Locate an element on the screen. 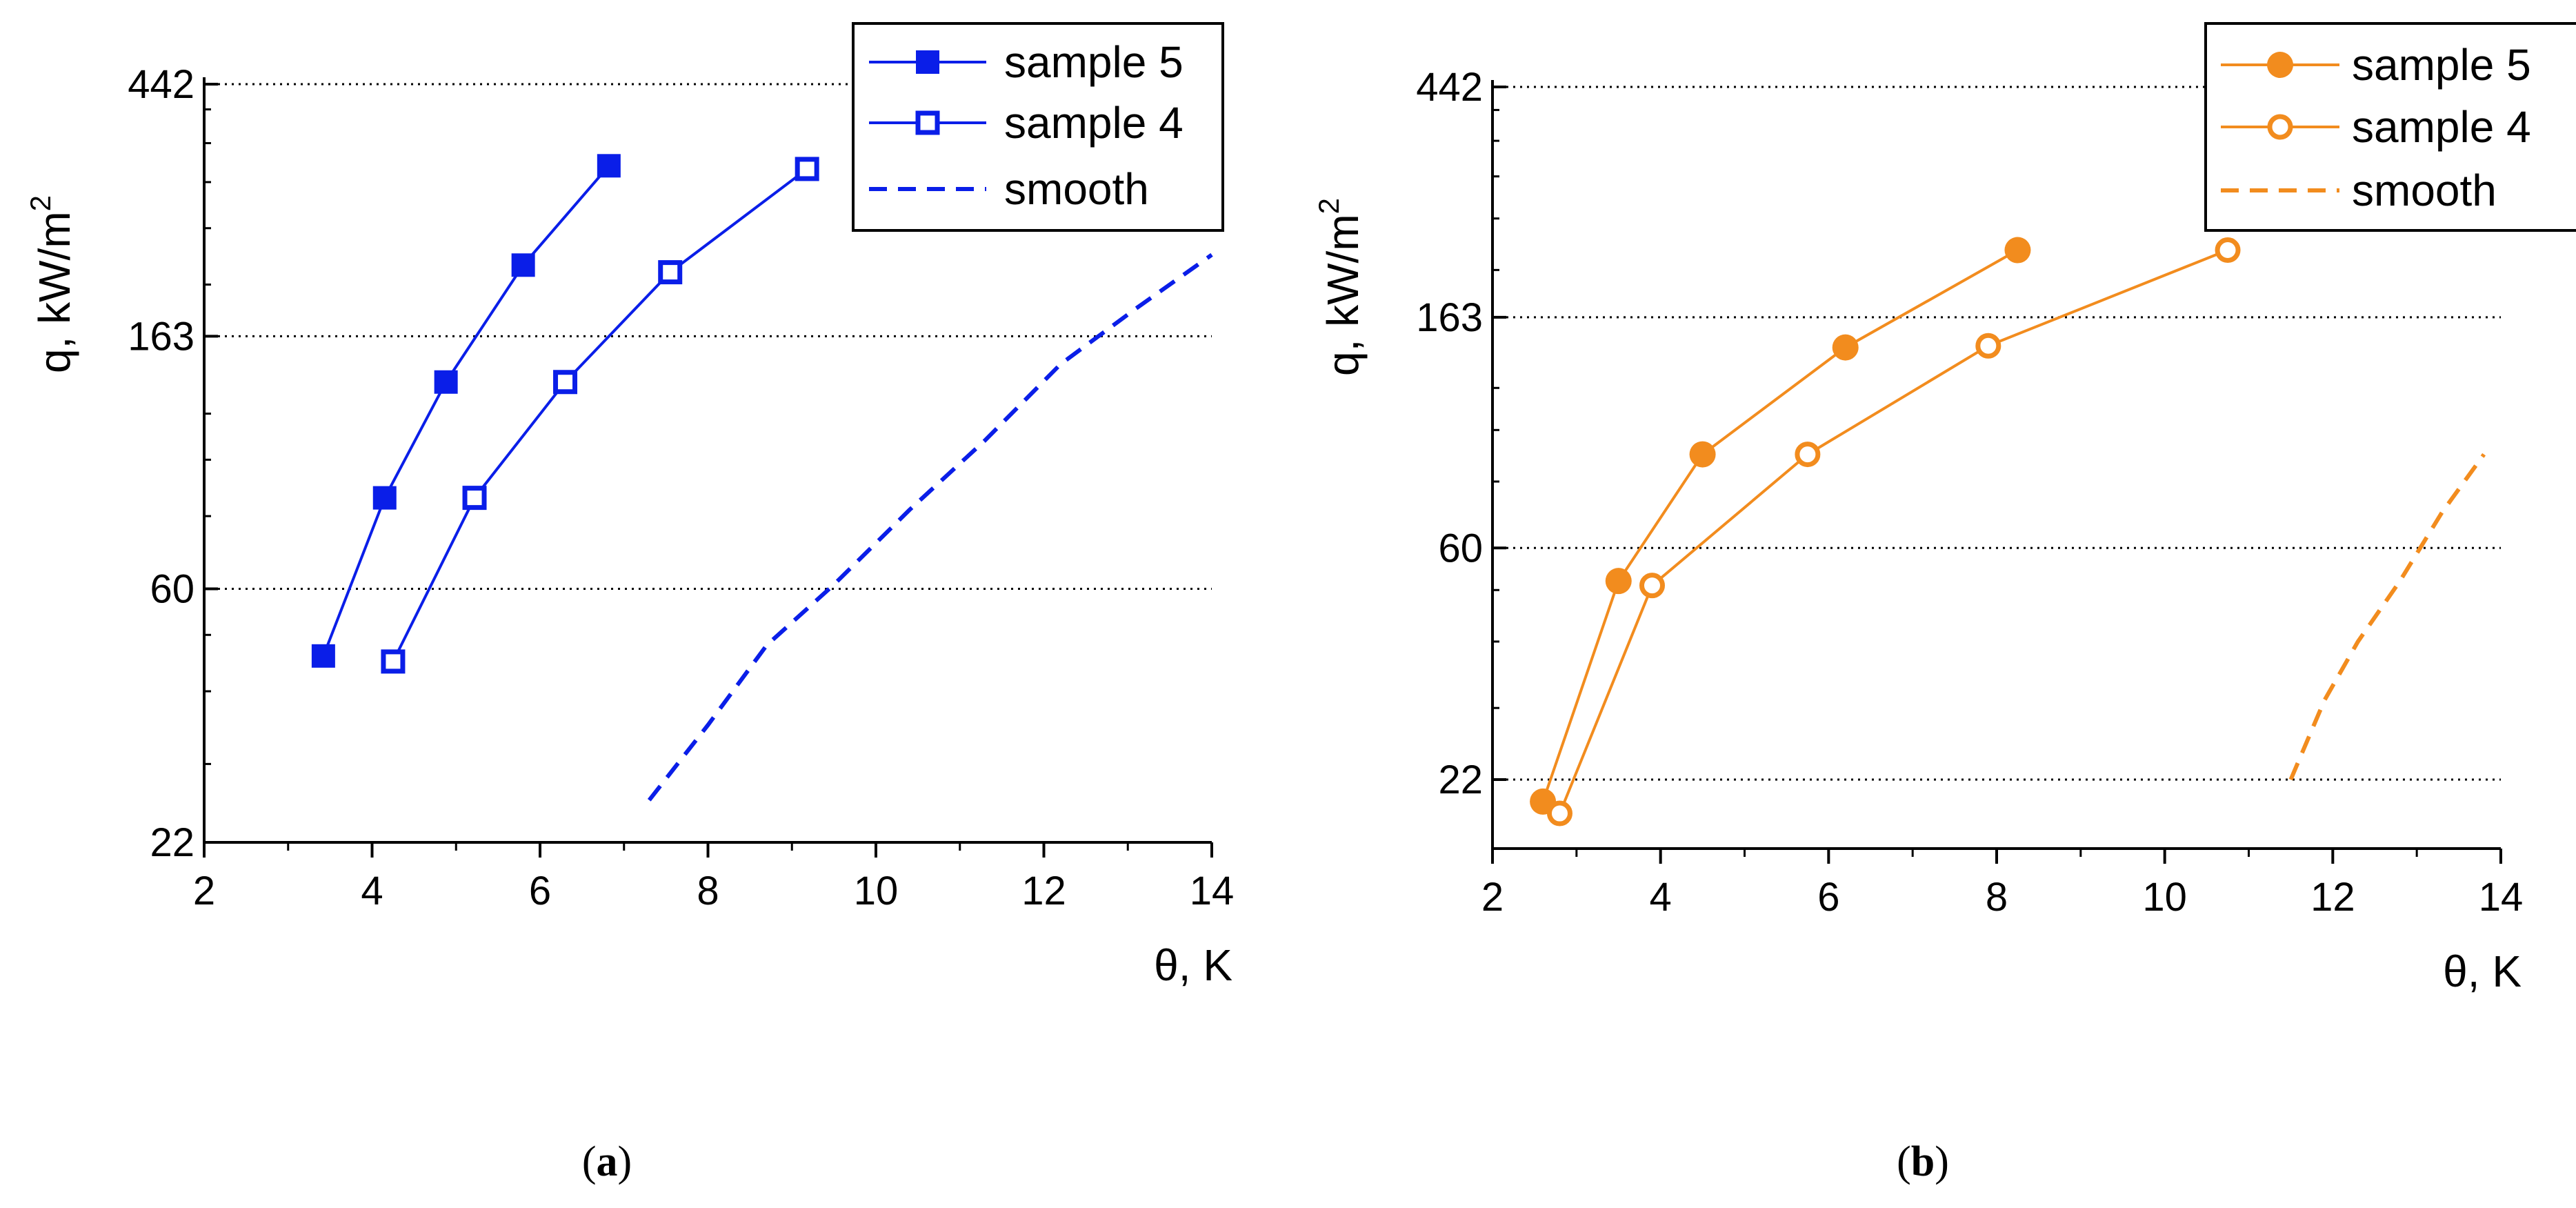 The width and height of the screenshot is (2576, 1208). legend-box is located at coordinates (1038, 127).